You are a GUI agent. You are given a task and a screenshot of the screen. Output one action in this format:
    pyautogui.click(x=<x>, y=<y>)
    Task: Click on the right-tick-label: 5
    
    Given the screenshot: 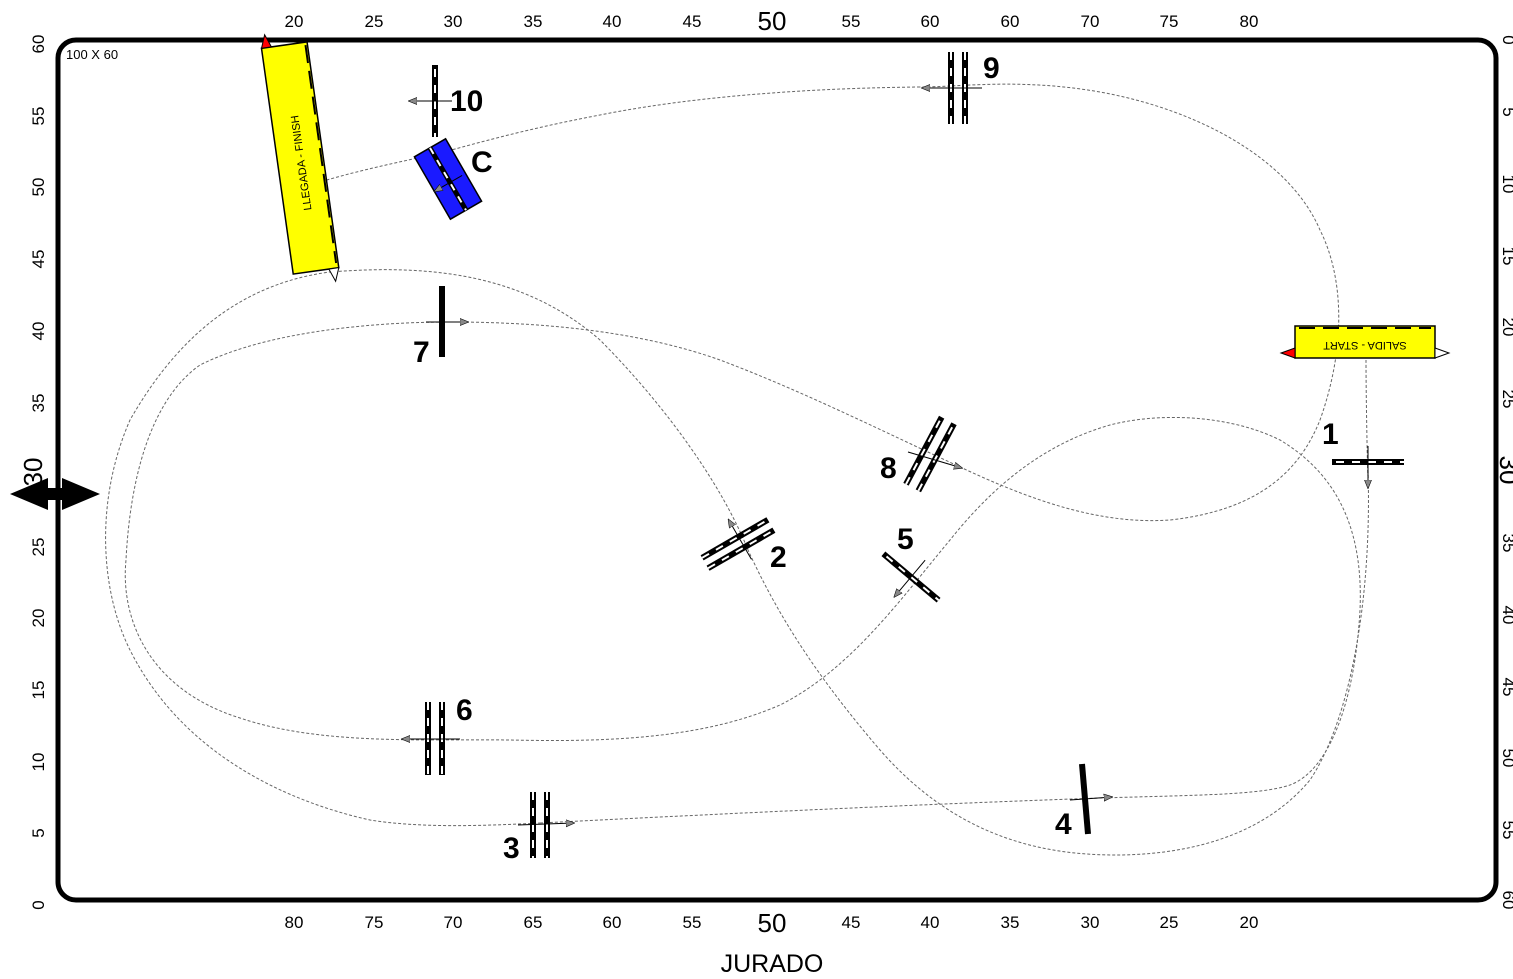 What is the action you would take?
    pyautogui.click(x=1506, y=111)
    